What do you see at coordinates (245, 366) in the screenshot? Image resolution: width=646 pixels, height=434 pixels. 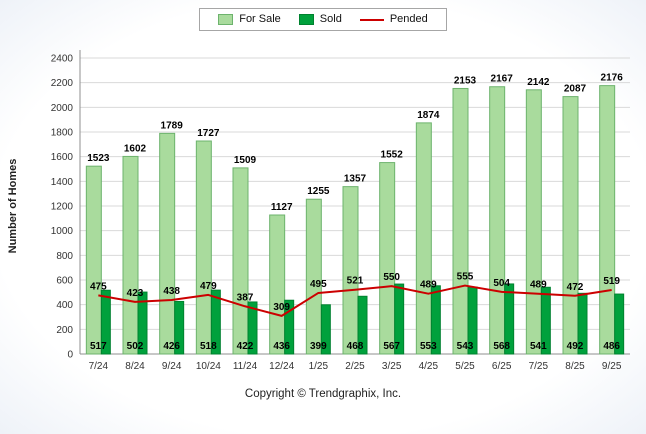 I see `x-tick-label: 11/24` at bounding box center [245, 366].